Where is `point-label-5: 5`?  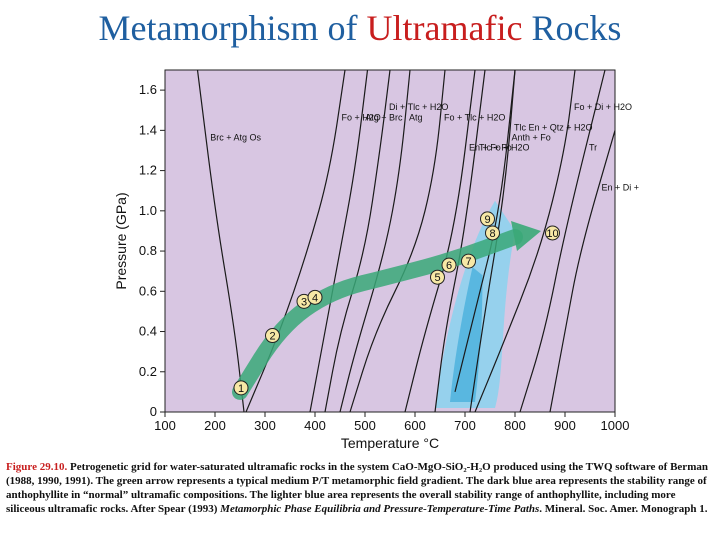
point-label-5: 5 is located at coordinates (437, 278).